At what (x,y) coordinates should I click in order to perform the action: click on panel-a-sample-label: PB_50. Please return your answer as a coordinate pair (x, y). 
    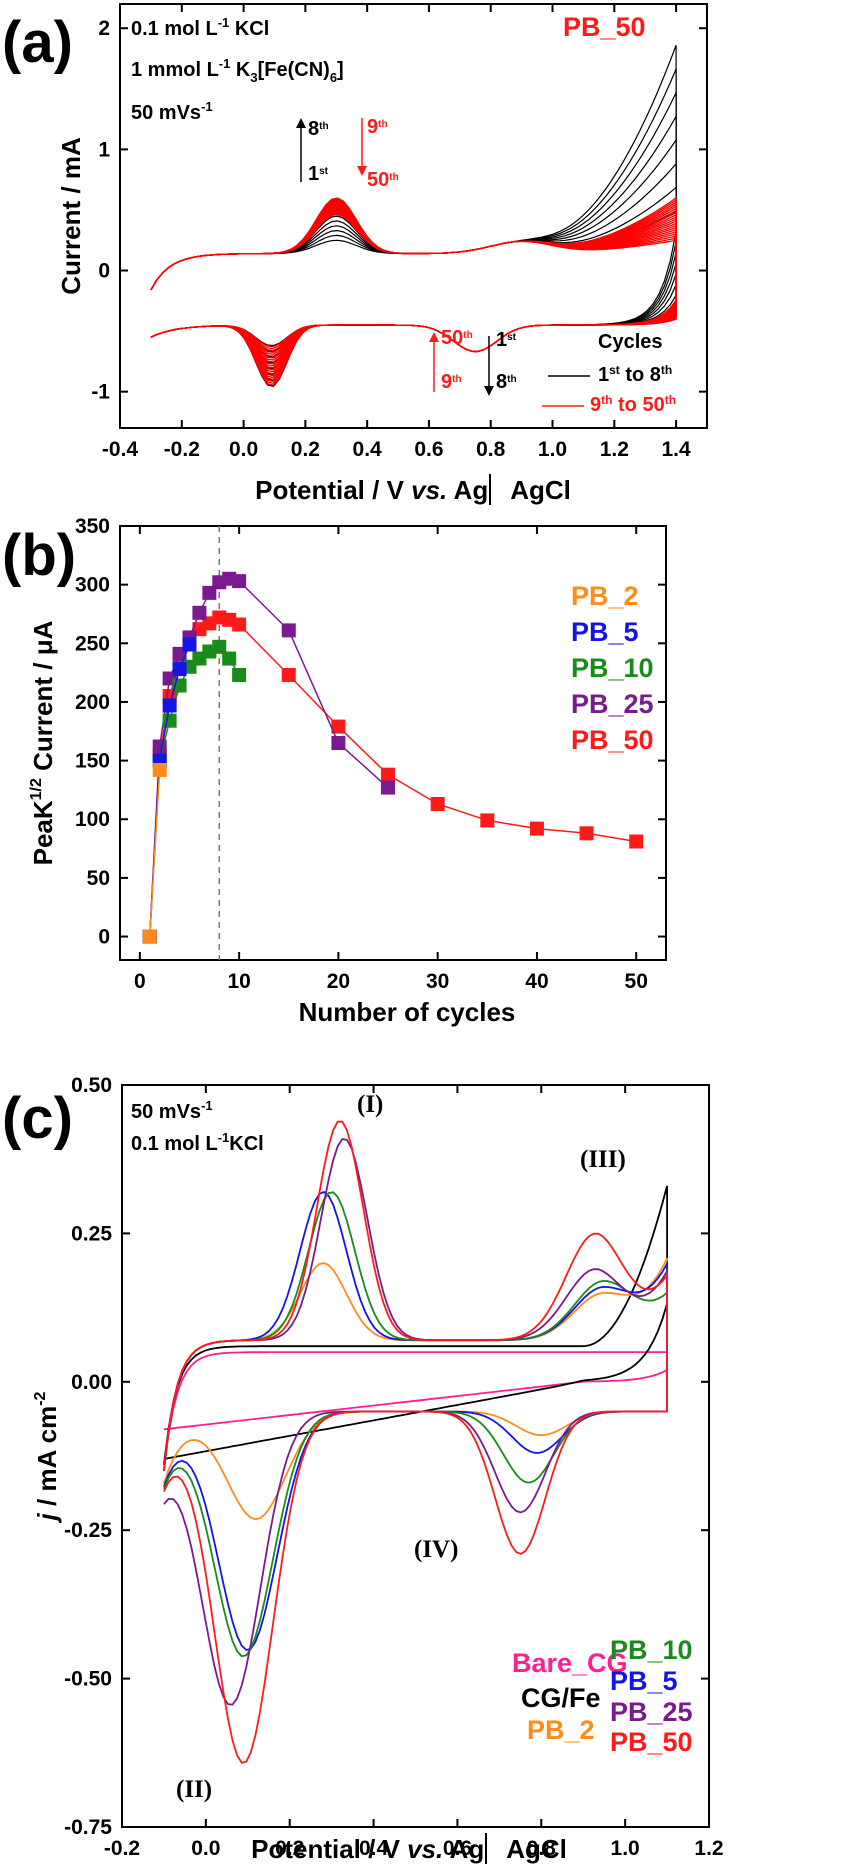
    Looking at the image, I should click on (604, 27).